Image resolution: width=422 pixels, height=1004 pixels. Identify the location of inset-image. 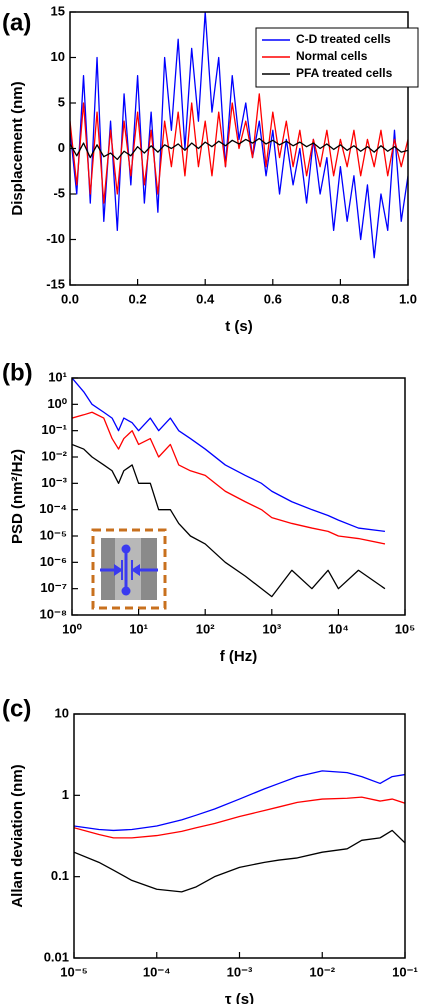
(129, 569).